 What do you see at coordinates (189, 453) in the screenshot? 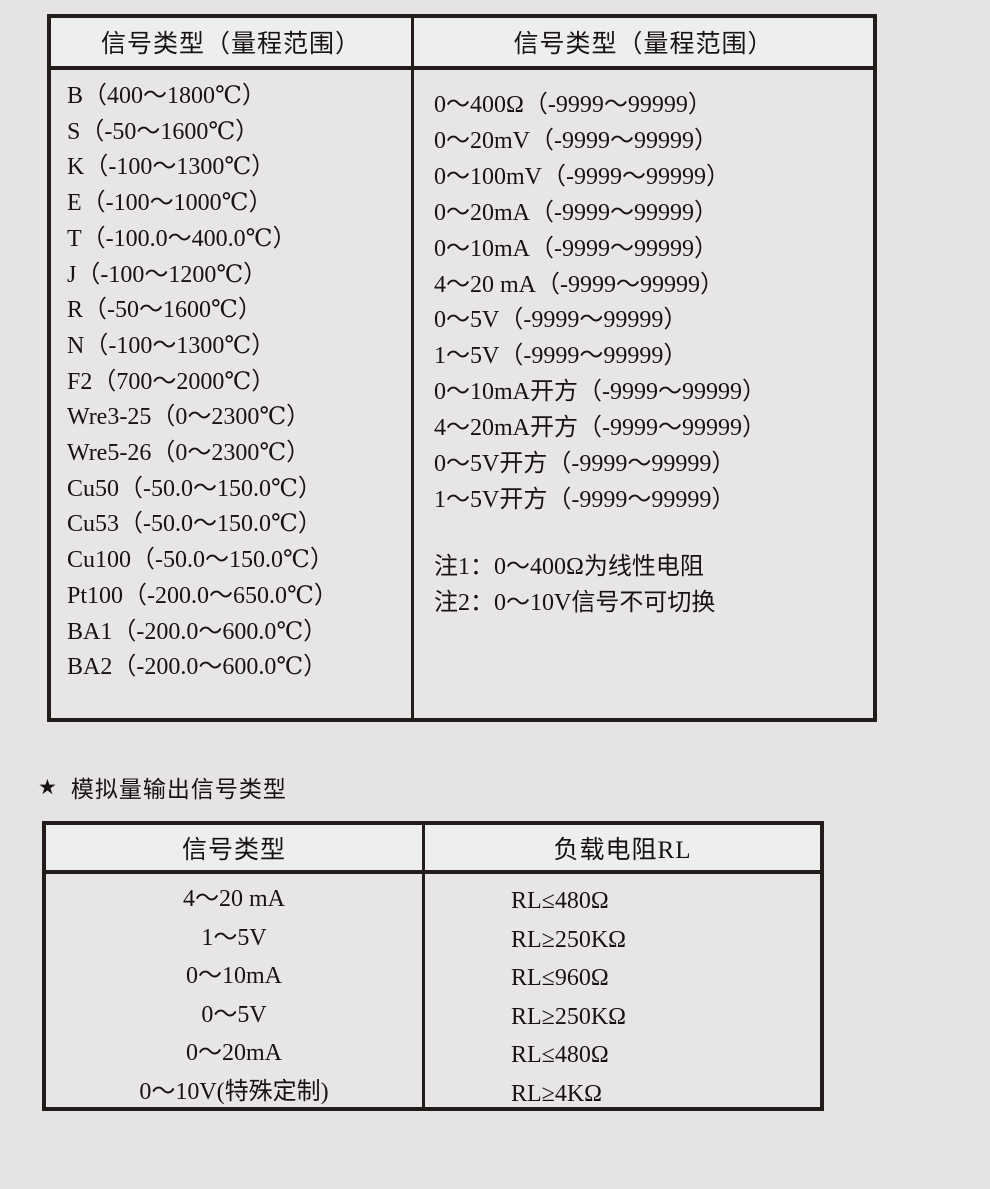
I see `list-item: Wre5-26（0～2300℃）` at bounding box center [189, 453].